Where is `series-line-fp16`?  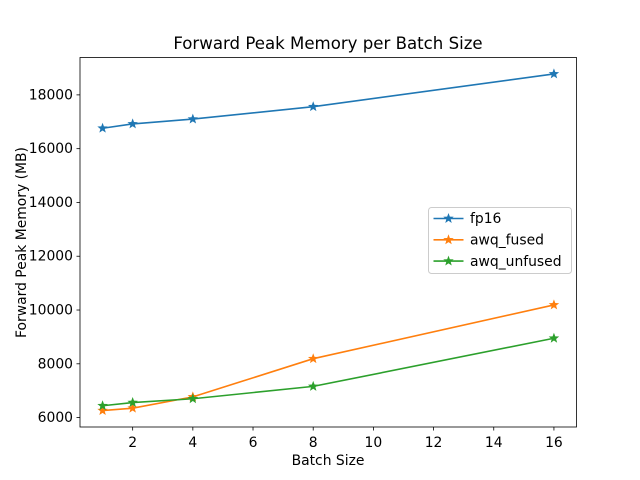 series-line-fp16 is located at coordinates (328, 101).